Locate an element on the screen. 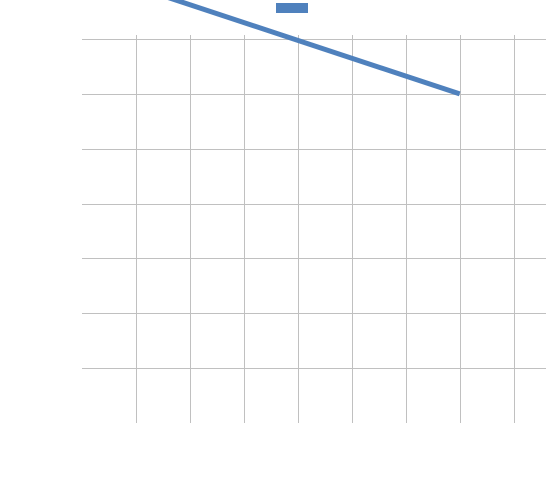 The height and width of the screenshot is (489, 554). legend-swatch is located at coordinates (292, 8).